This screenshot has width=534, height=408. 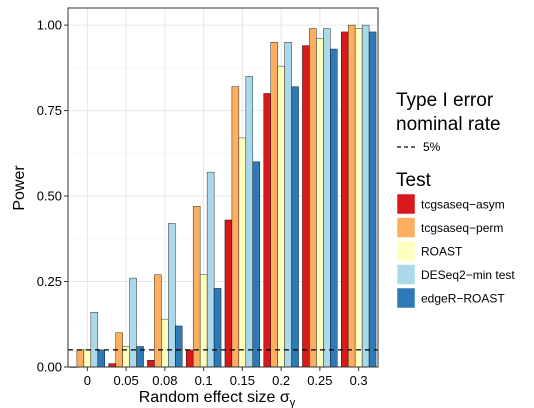 What do you see at coordinates (442, 252) in the screenshot?
I see `legend-label-2: ROAST` at bounding box center [442, 252].